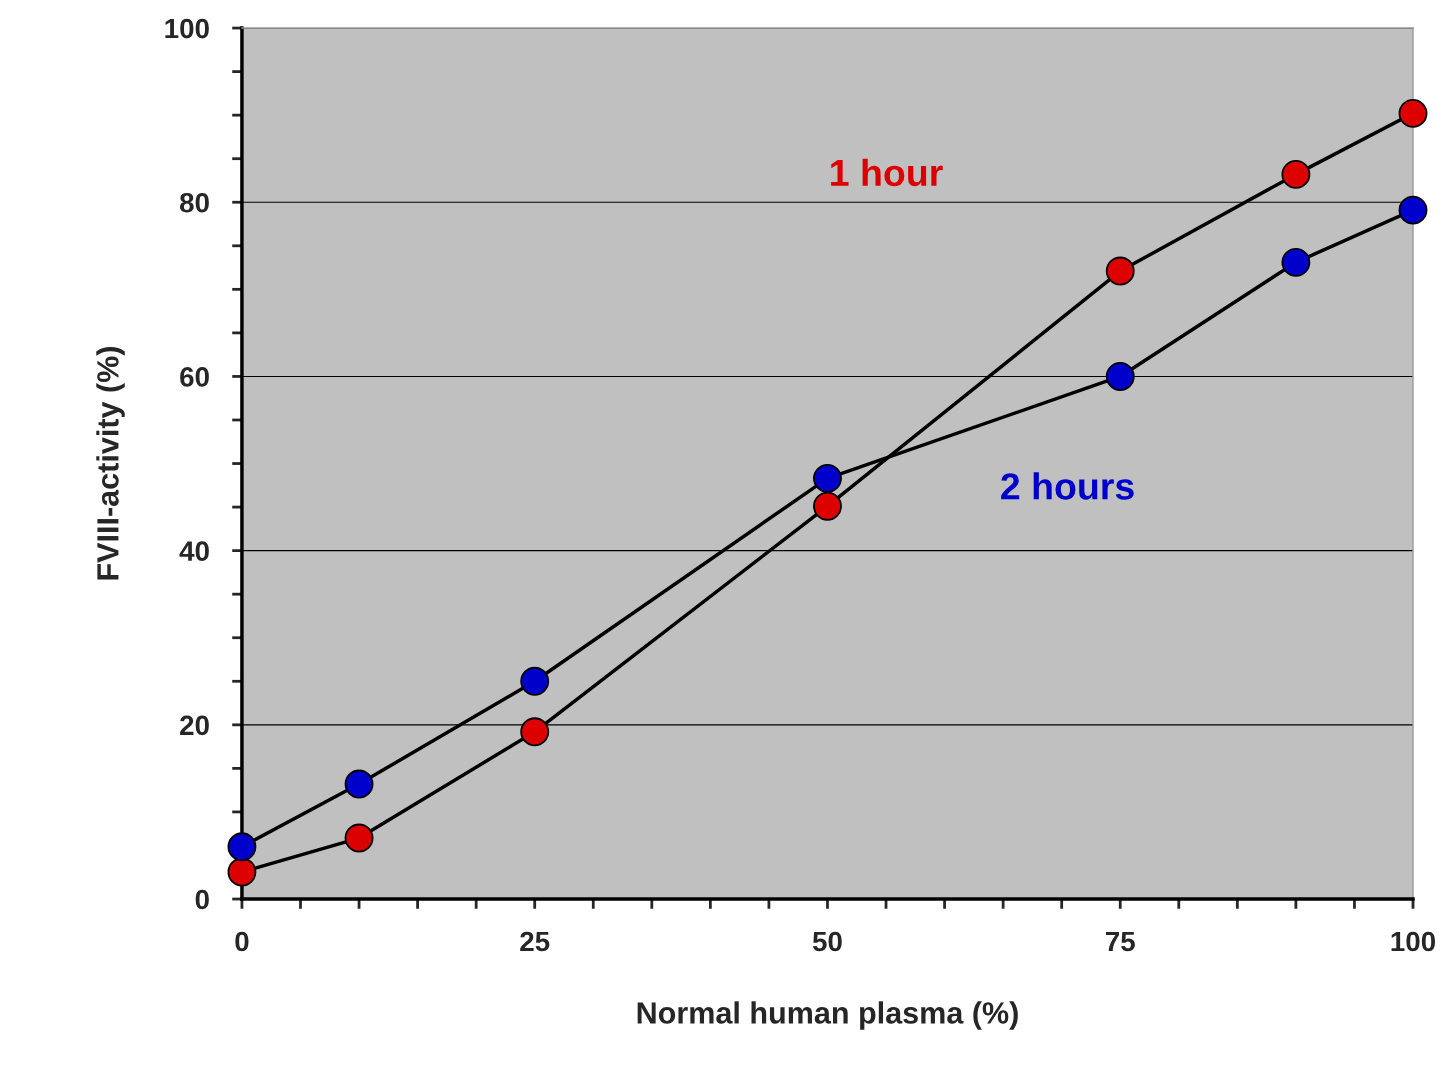 The width and height of the screenshot is (1454, 1079). Describe the element at coordinates (887, 172) in the screenshot. I see `text: 1 hour` at that location.